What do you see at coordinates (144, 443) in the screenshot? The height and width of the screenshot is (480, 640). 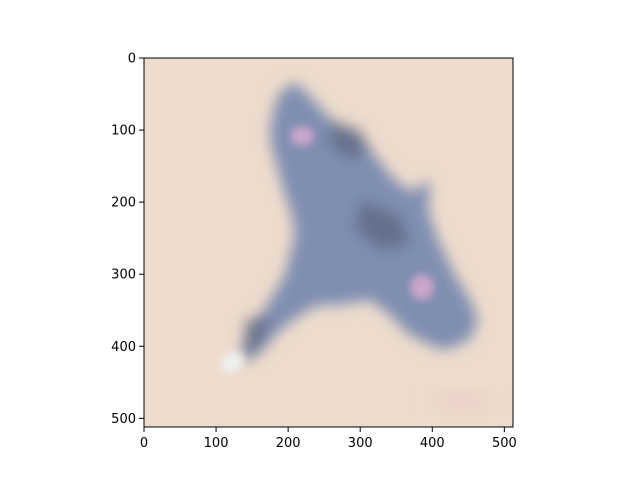 I see `x-tick-label: 0` at bounding box center [144, 443].